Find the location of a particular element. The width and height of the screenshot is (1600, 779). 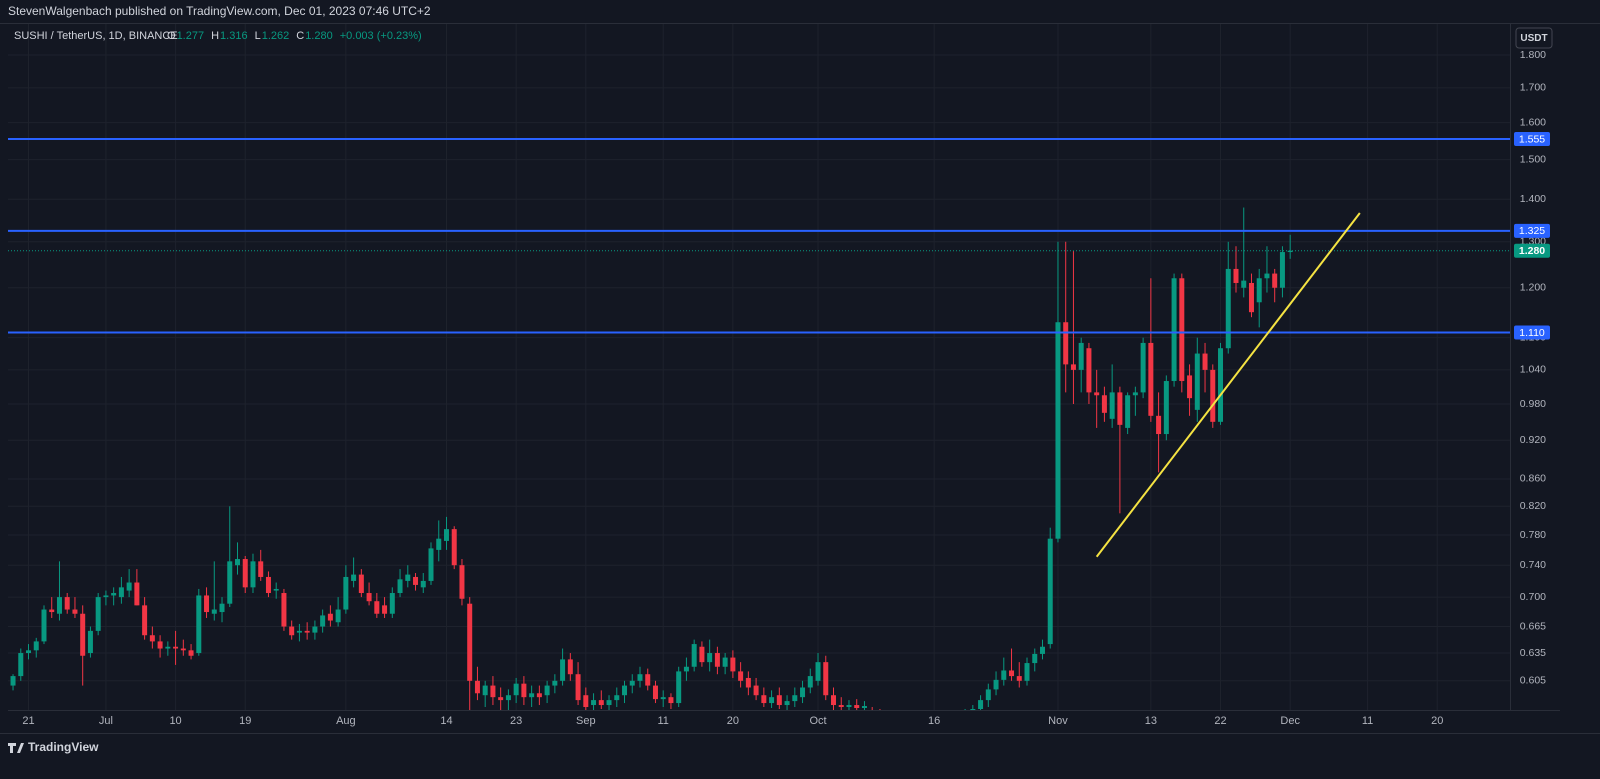

x-tick-label: 13 is located at coordinates (1151, 721).